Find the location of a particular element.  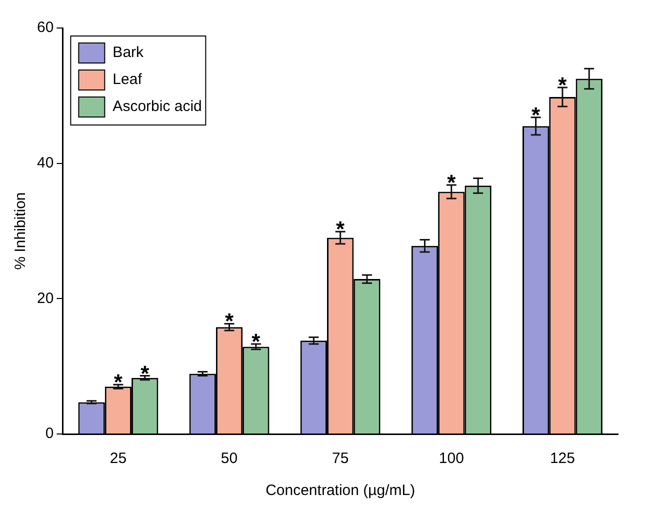

legend-label: Bark is located at coordinates (128, 53).